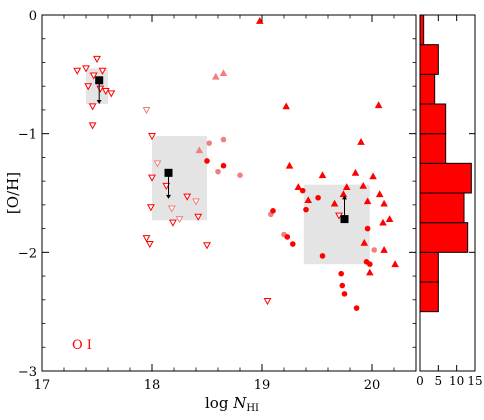 This screenshot has width=484, height=420. I want to click on x-axis-label: log NHI, so click(232, 404).